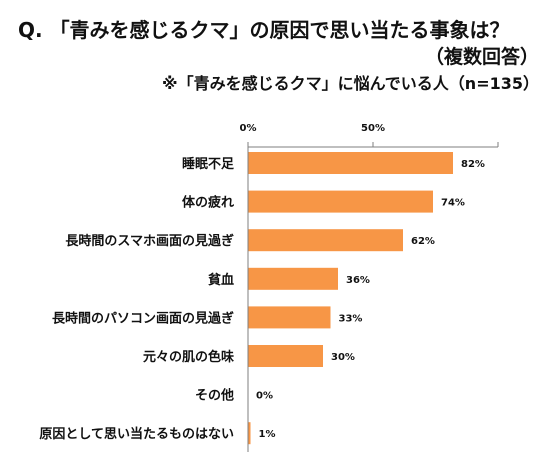 The height and width of the screenshot is (470, 557). What do you see at coordinates (188, 357) in the screenshot?
I see `category-label: 元々の肌の色味` at bounding box center [188, 357].